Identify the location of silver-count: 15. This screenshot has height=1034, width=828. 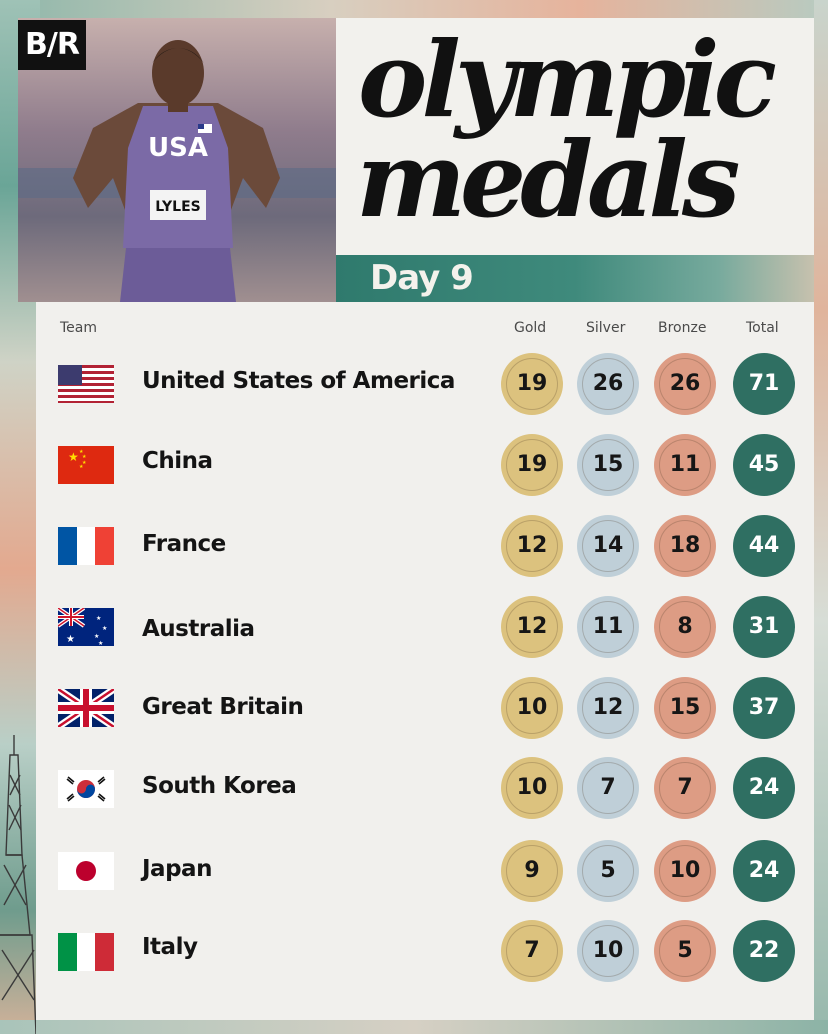
(608, 465).